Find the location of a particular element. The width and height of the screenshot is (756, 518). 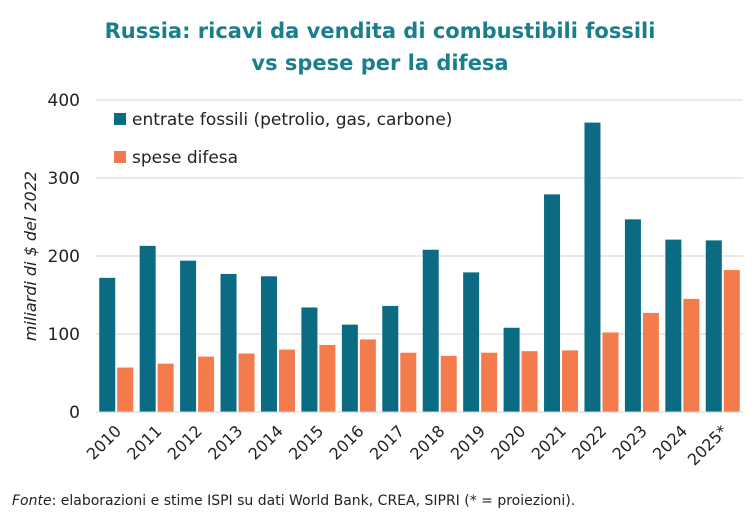

x-tick-label: 2013 is located at coordinates (225, 442).